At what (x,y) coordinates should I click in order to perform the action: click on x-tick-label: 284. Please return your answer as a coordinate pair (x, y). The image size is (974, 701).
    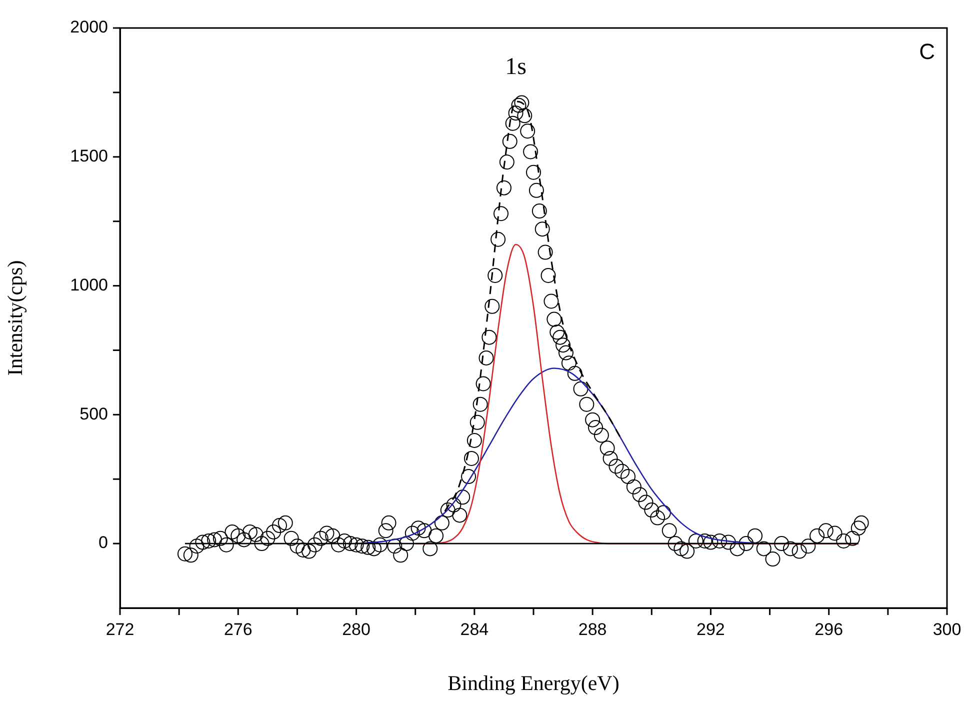
    Looking at the image, I should click on (474, 630).